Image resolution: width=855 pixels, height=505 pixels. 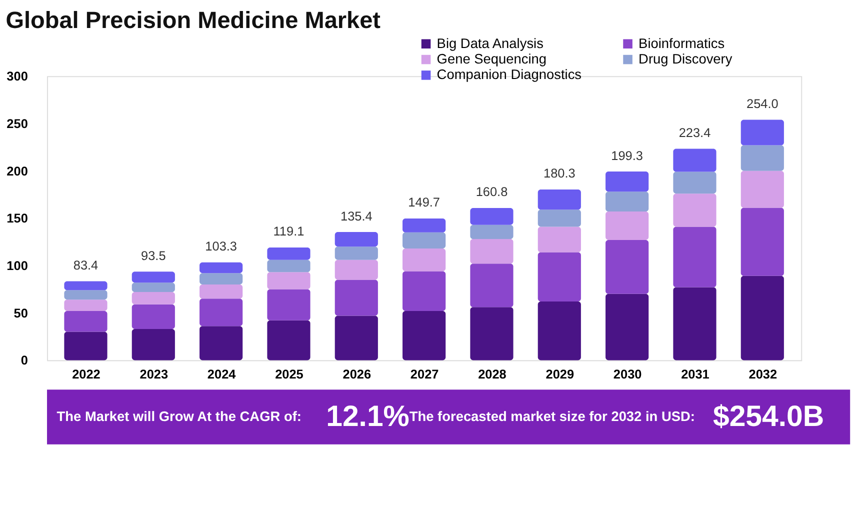 I want to click on y-tick-label: 0, so click(x=24, y=360).